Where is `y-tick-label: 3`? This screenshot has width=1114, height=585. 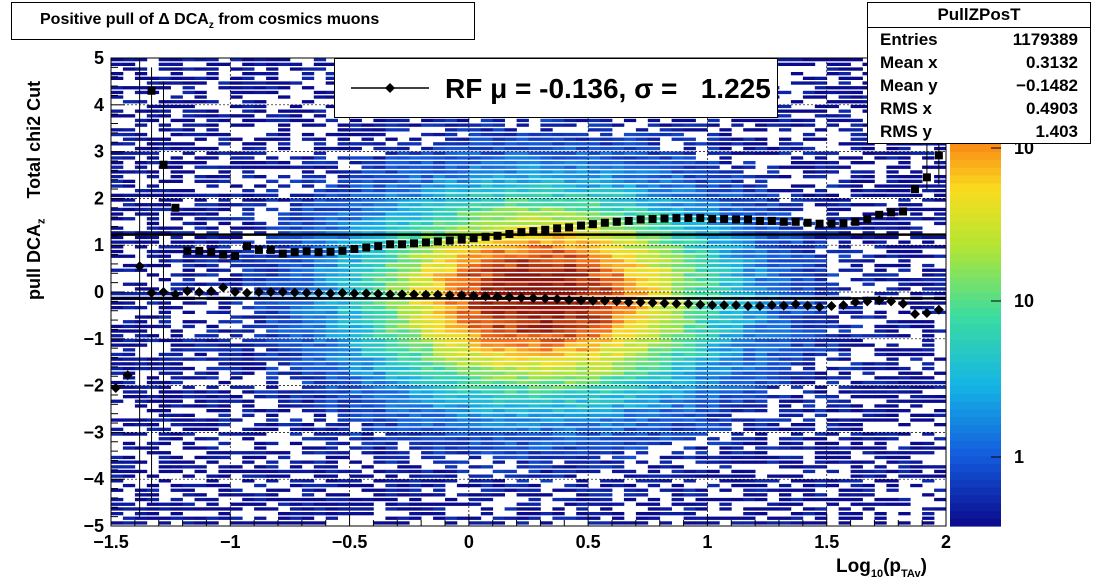
y-tick-label: 3 is located at coordinates (99, 152).